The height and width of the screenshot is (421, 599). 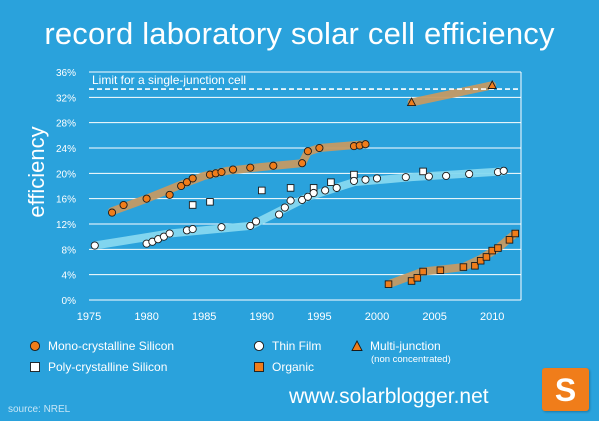 I want to click on y-tick-label: 12%, so click(x=66, y=225).